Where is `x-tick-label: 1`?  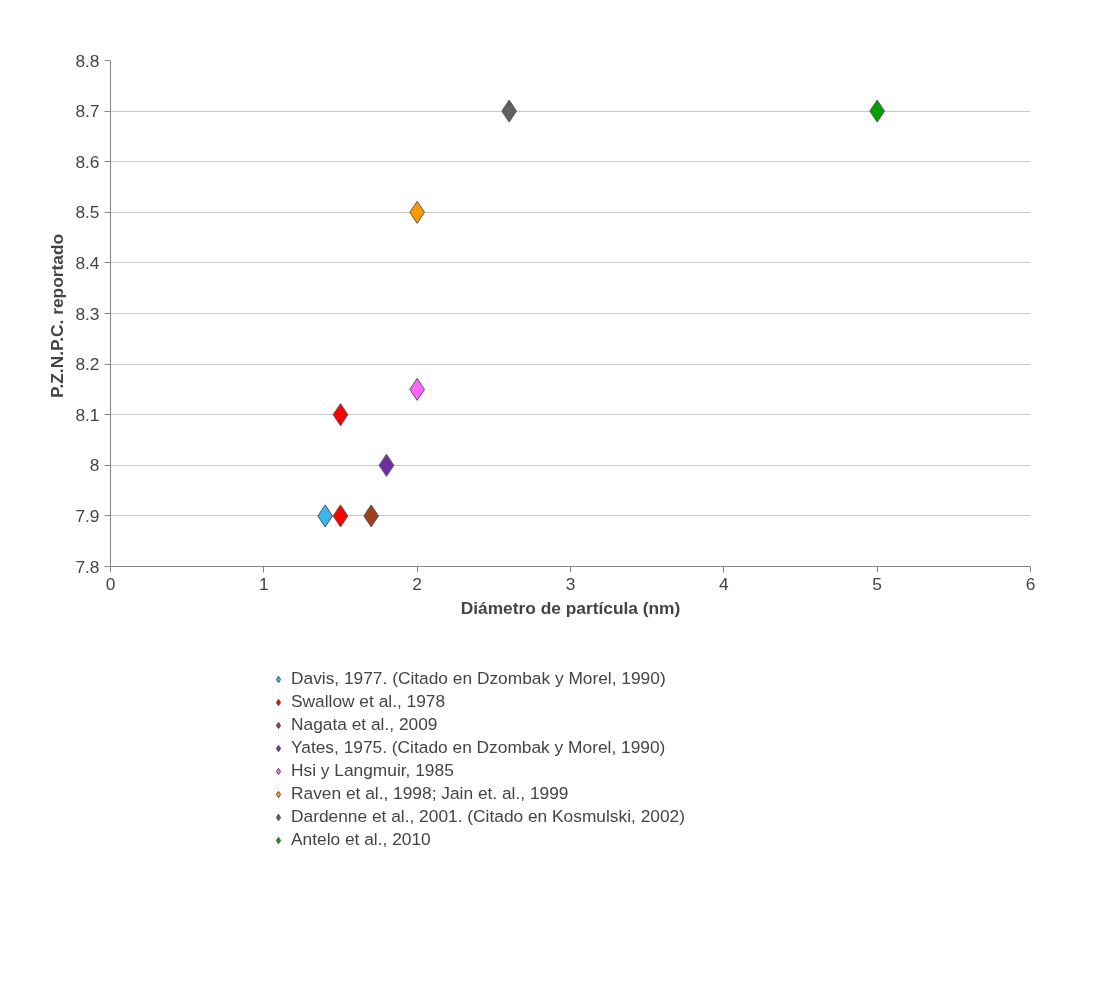 x-tick-label: 1 is located at coordinates (264, 583).